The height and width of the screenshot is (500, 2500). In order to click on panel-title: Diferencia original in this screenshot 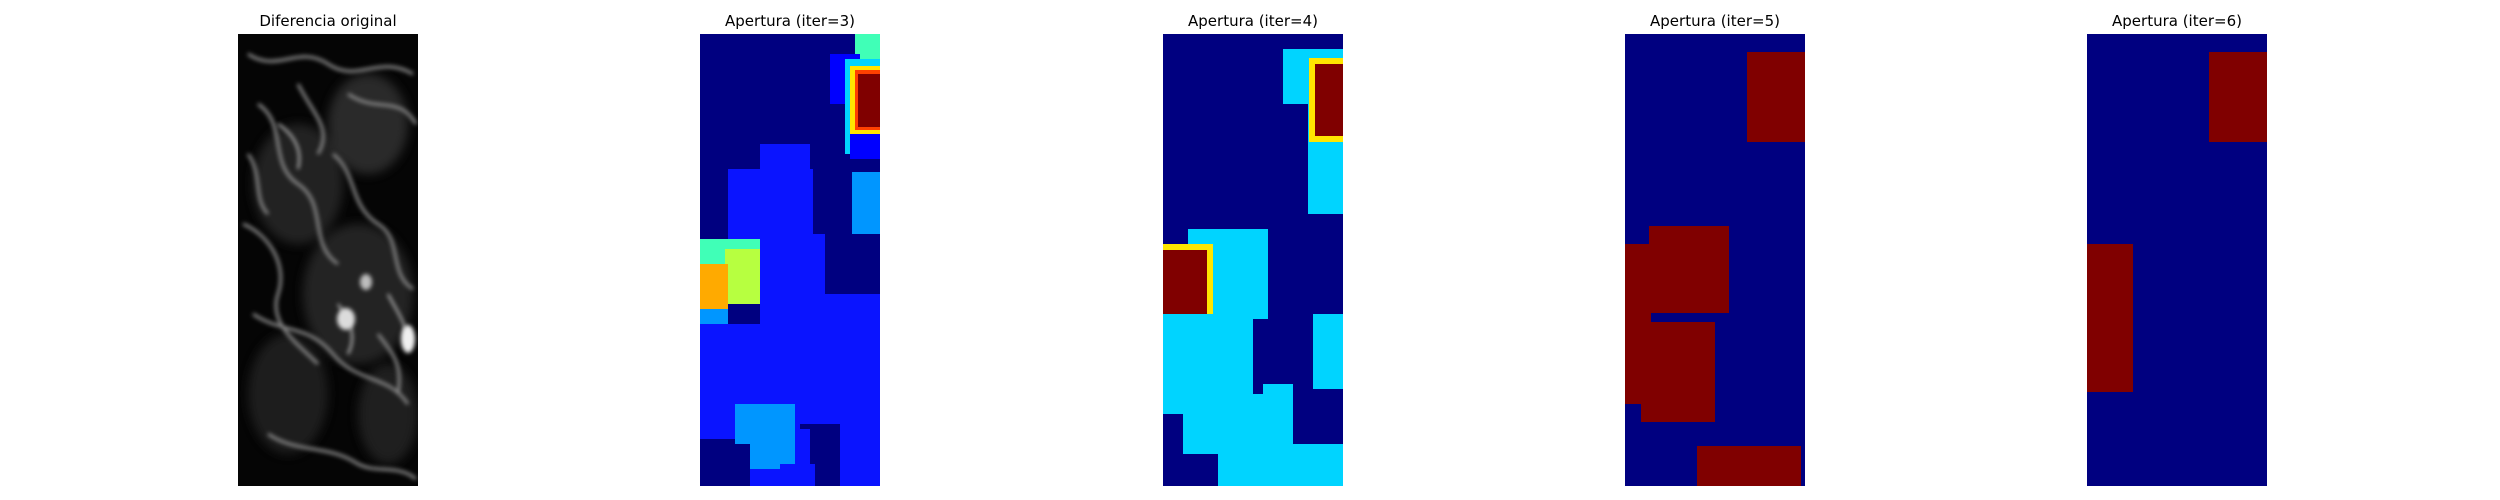, I will do `click(328, 21)`.